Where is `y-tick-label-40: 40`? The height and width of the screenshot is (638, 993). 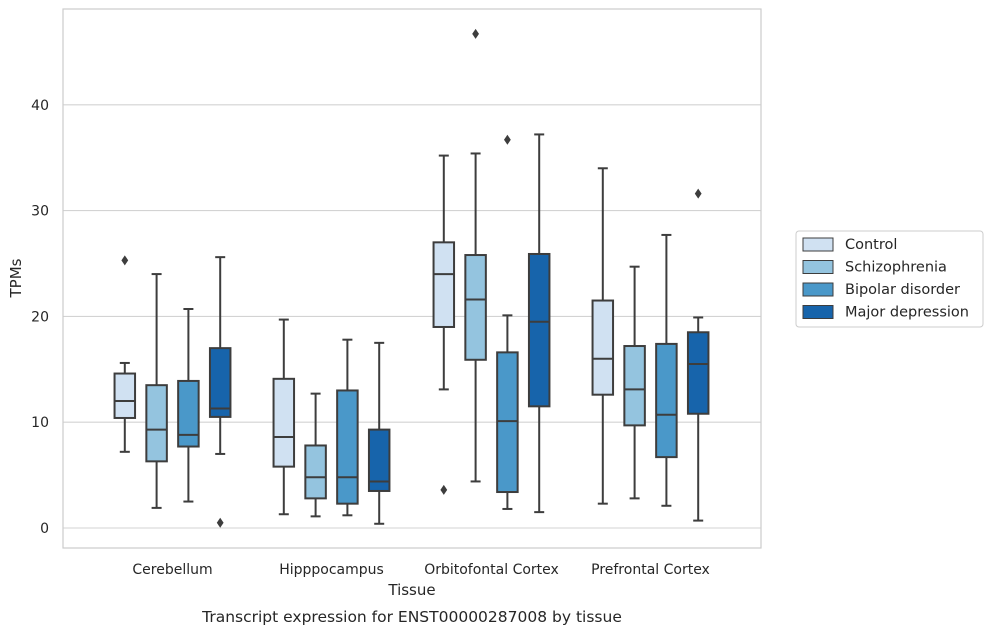 y-tick-label-40: 40 is located at coordinates (40, 106).